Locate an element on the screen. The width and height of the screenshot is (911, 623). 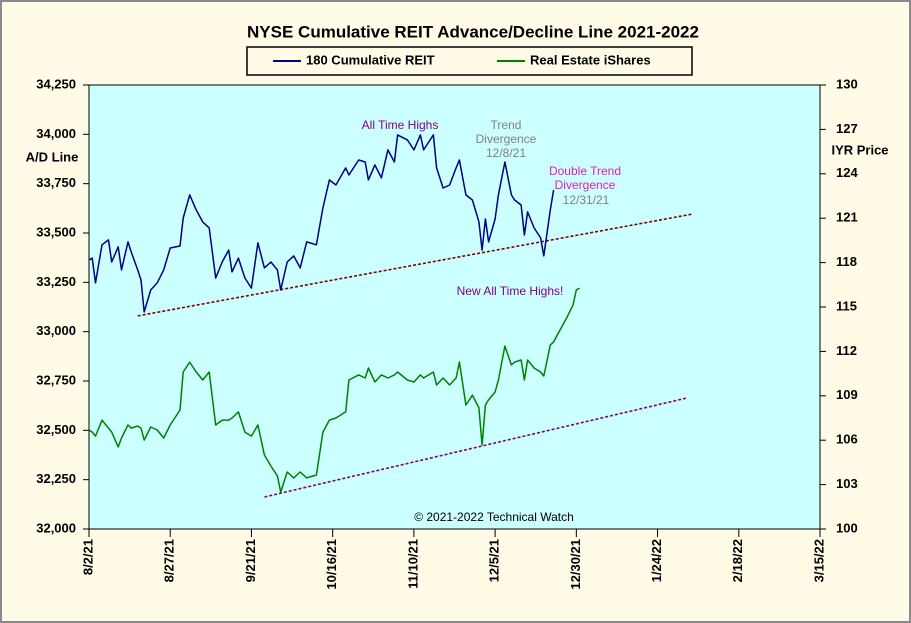
series-line is located at coordinates (321, 223).